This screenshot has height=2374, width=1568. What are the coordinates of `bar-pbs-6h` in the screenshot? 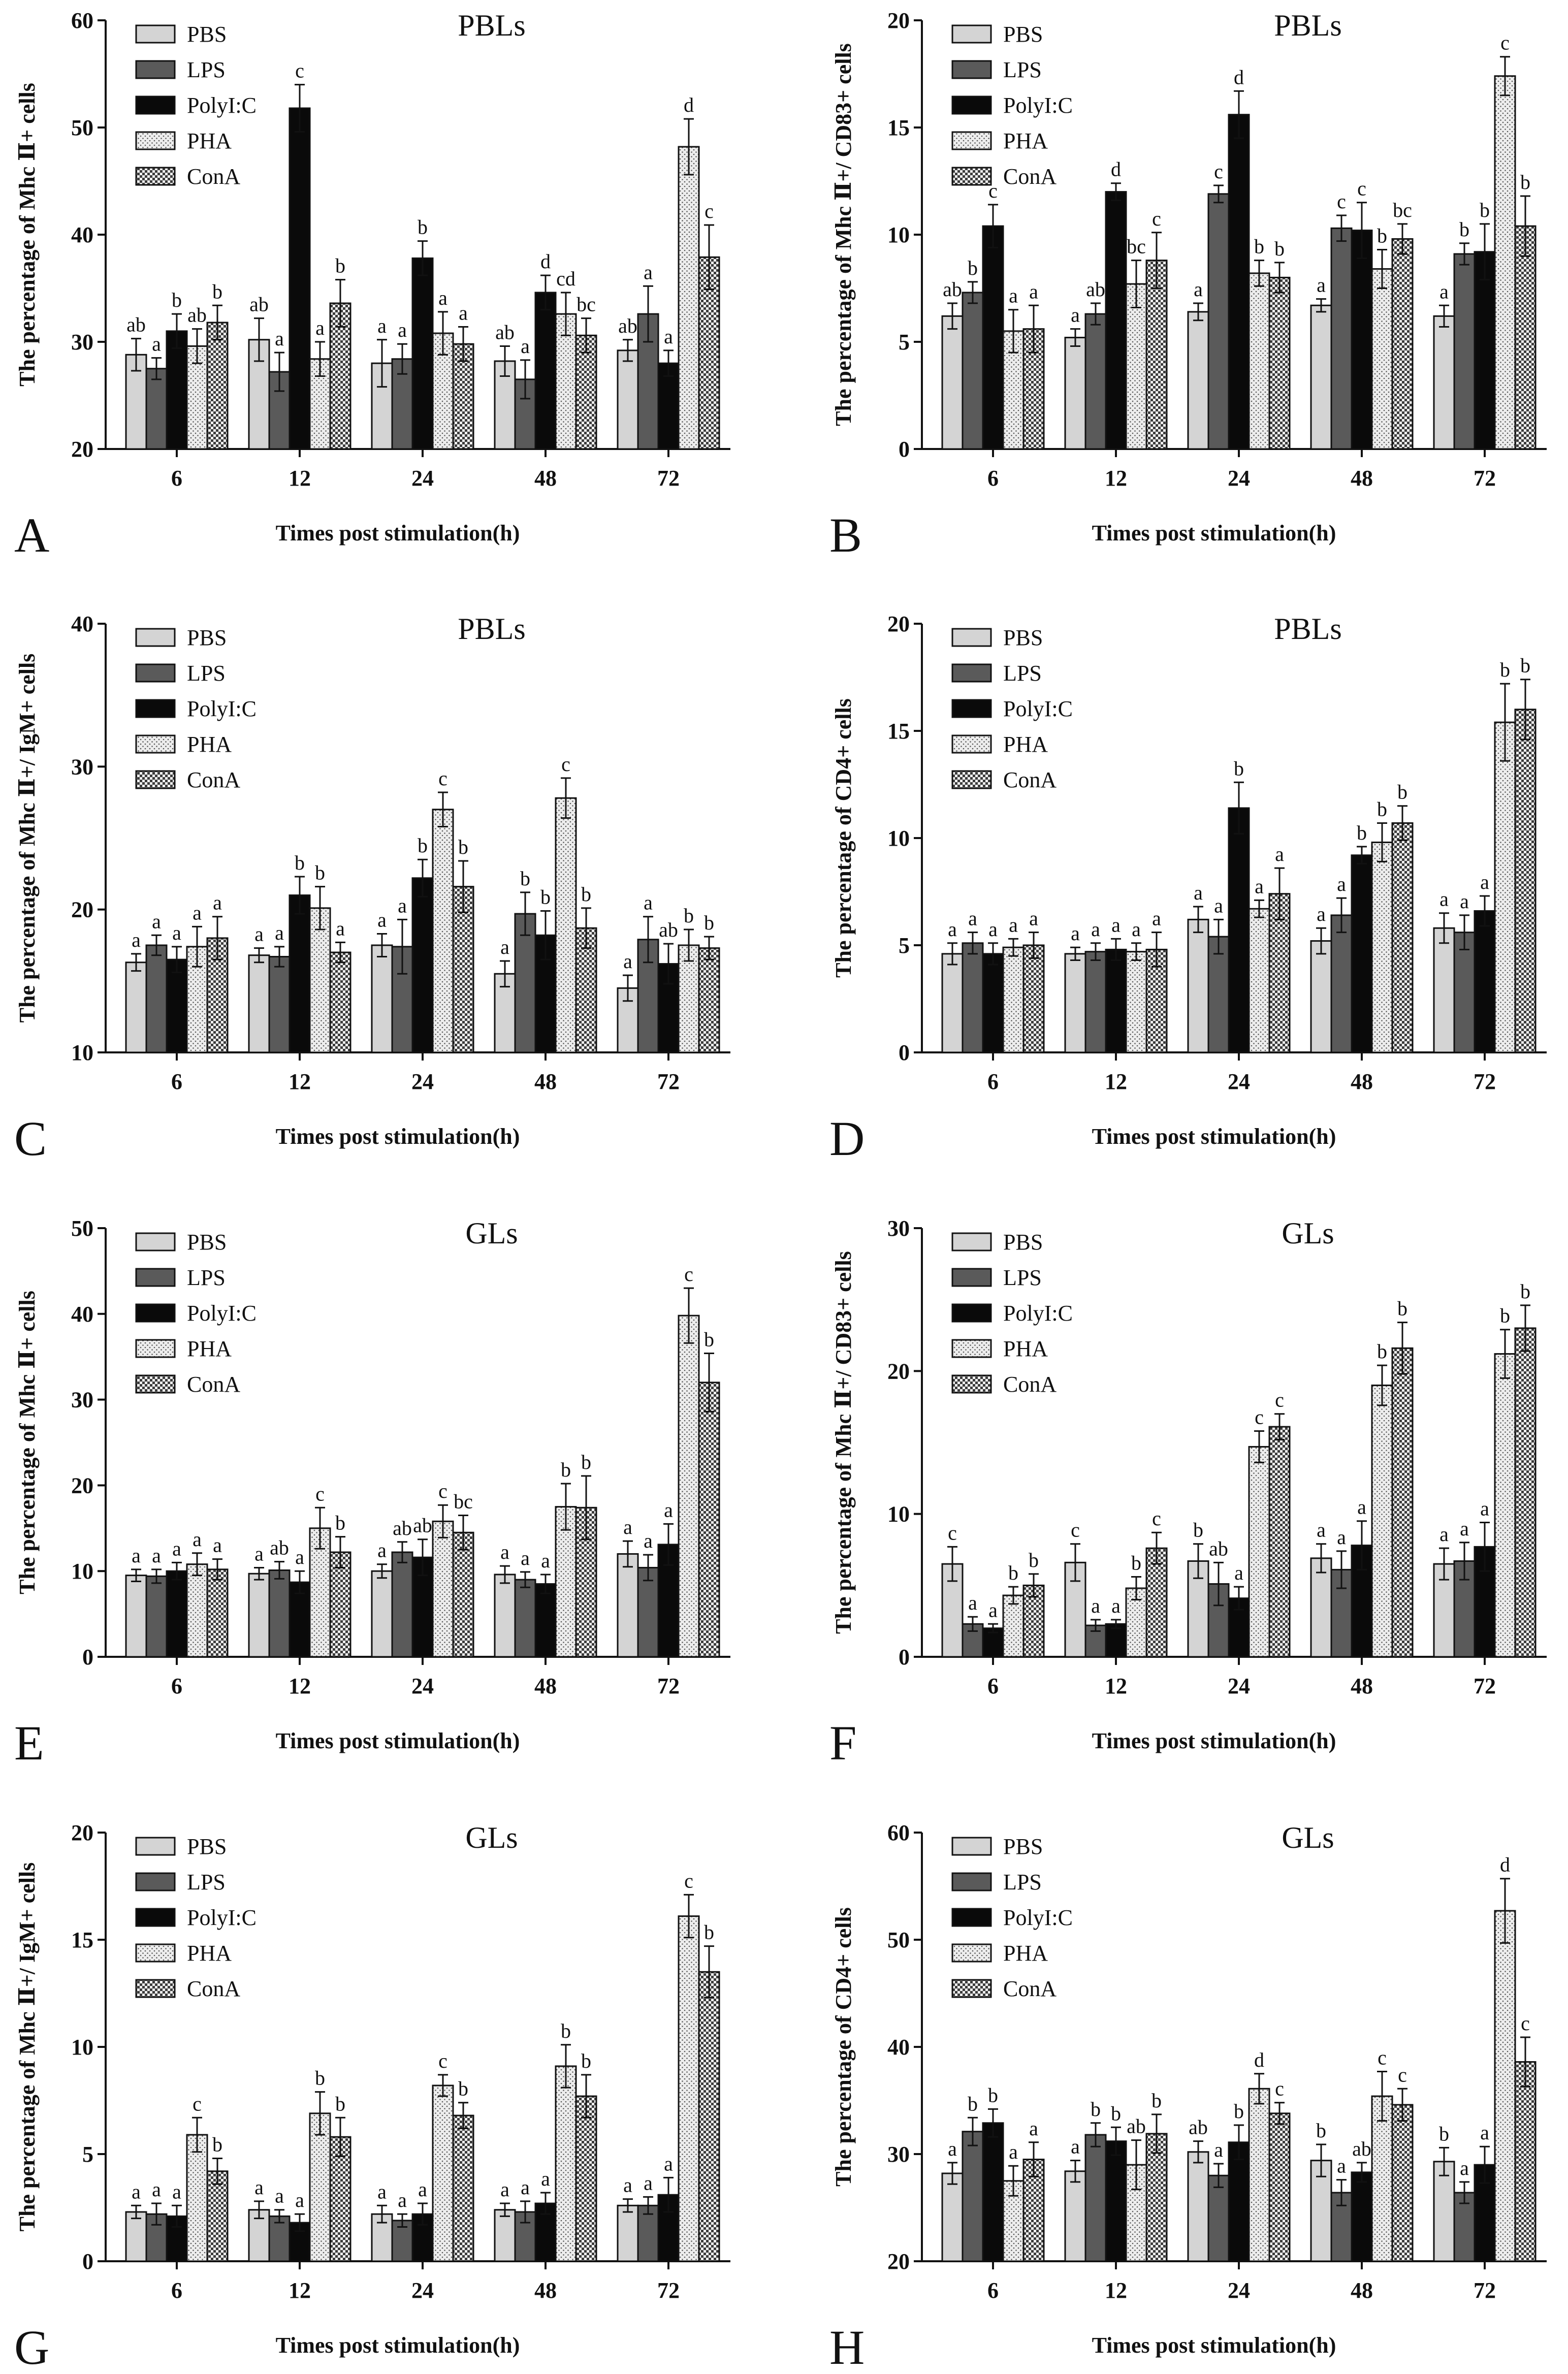 It's located at (952, 382).